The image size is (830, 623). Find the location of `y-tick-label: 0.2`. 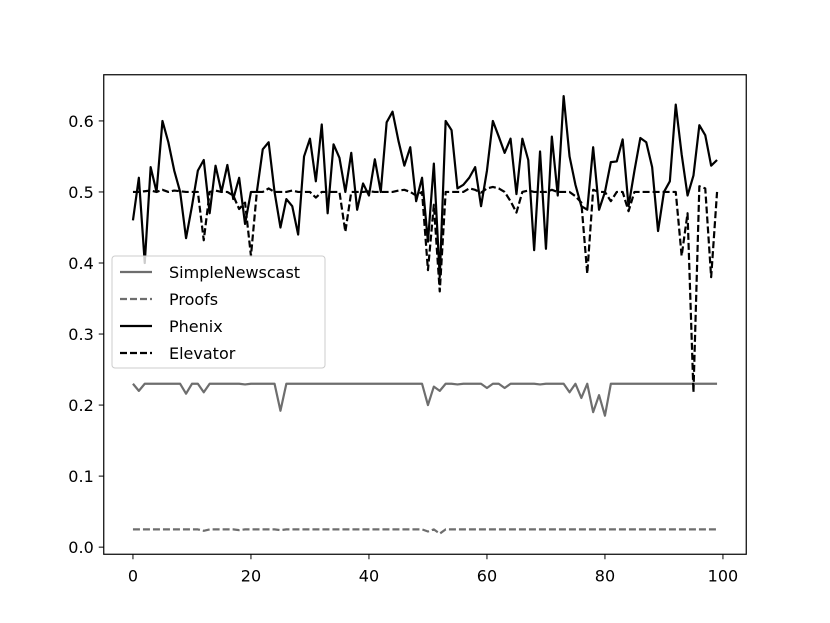

y-tick-label: 0.2 is located at coordinates (80, 405).